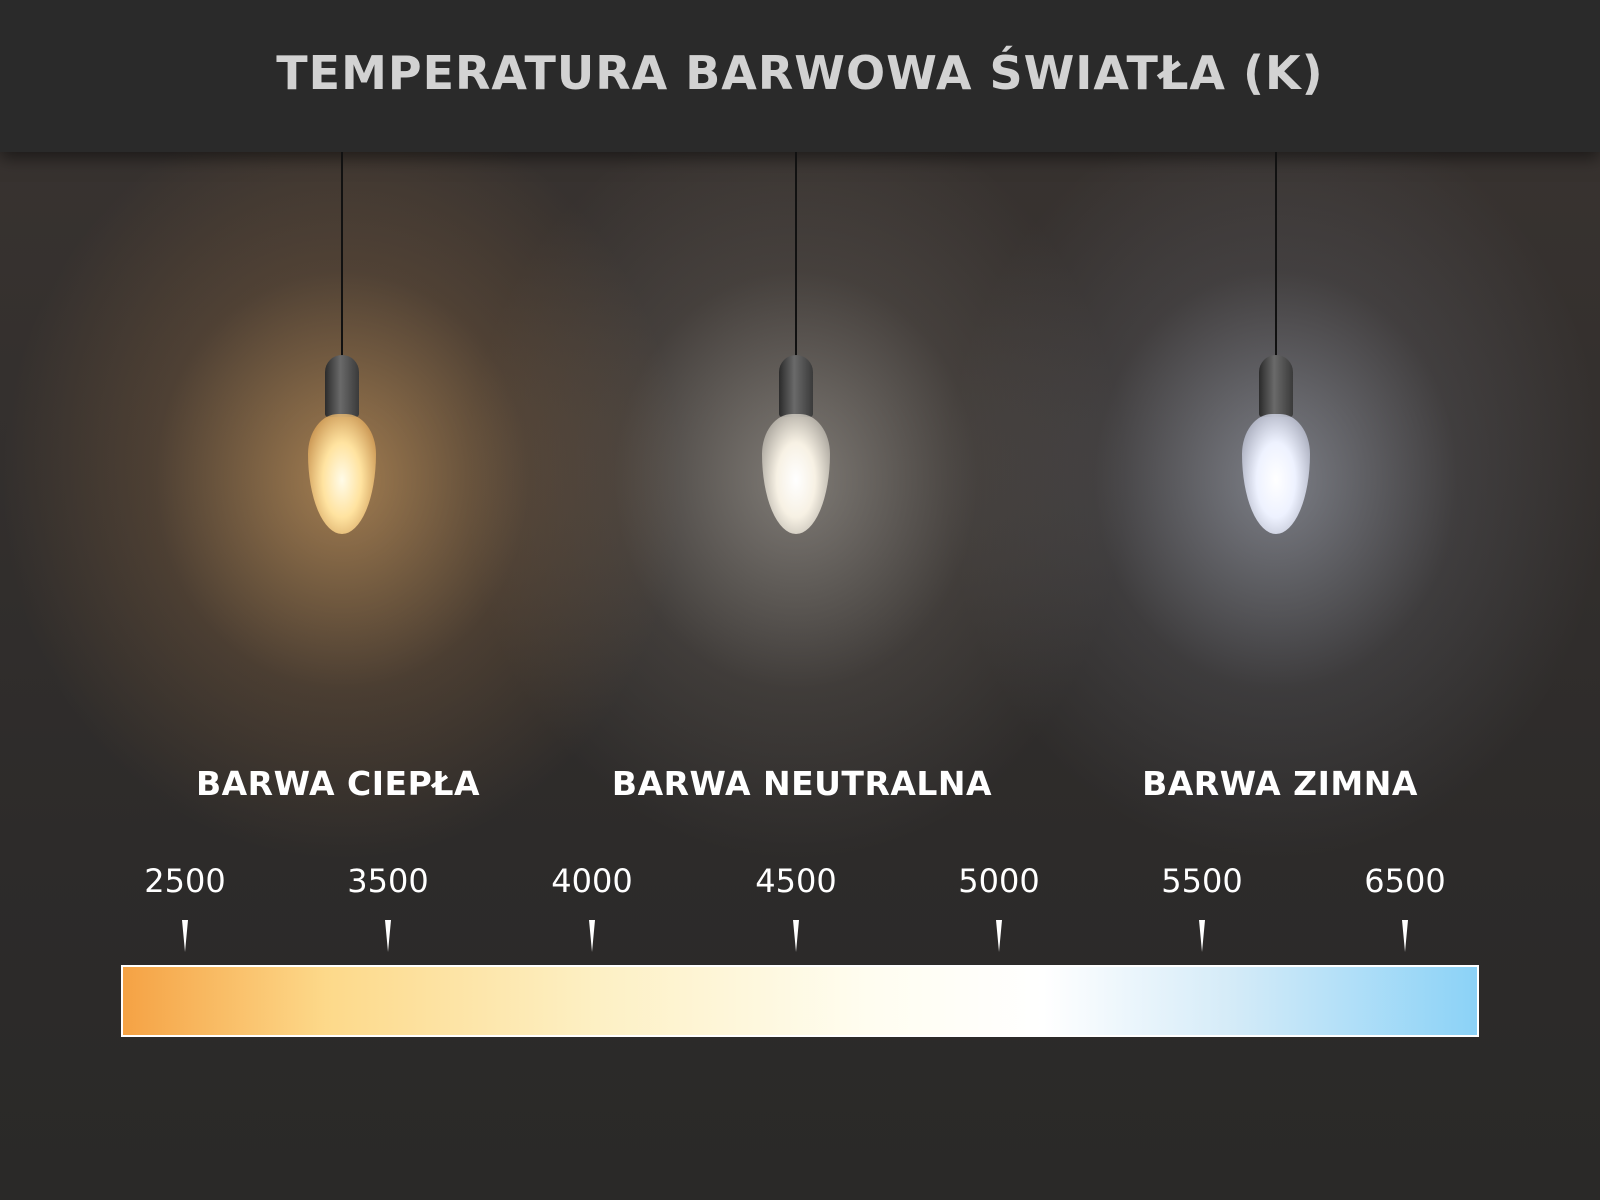 The width and height of the screenshot is (1600, 1200). I want to click on tick-label: 5500, so click(1202, 881).